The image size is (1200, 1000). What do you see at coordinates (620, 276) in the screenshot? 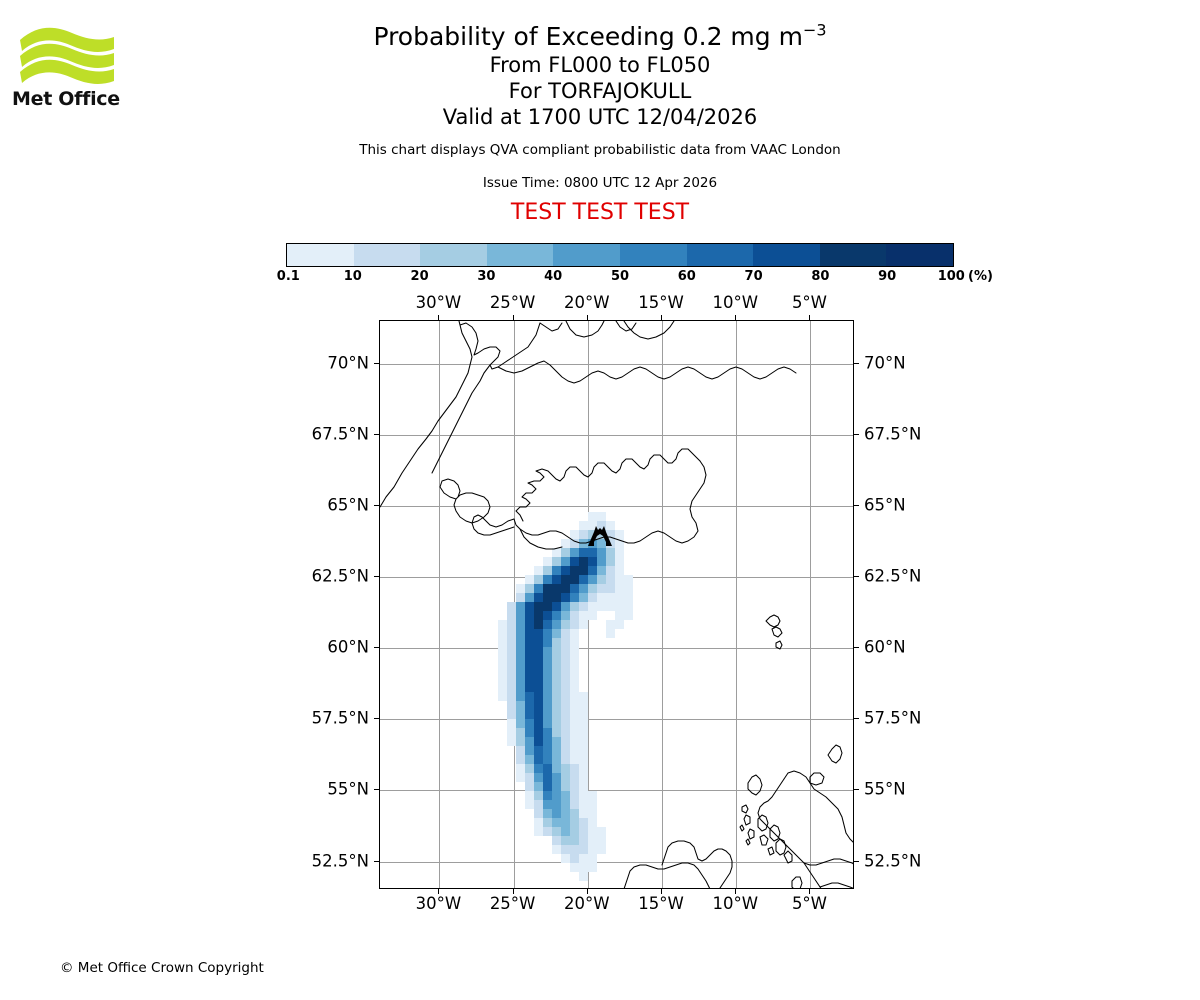
I see `colorbar-tick-50: 50` at bounding box center [620, 276].